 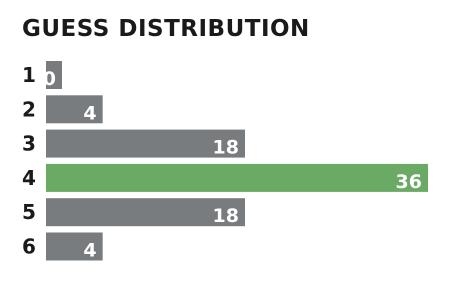 I want to click on value-label: 36, so click(x=409, y=182).